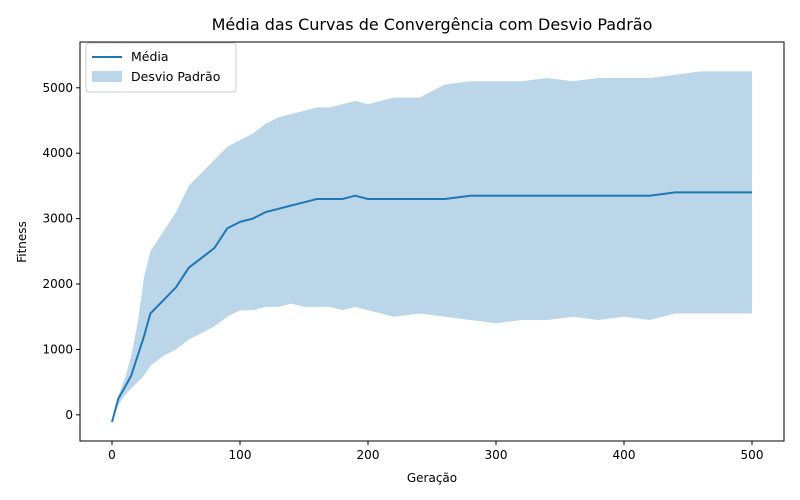  Describe the element at coordinates (368, 455) in the screenshot. I see `x-tick-label: 200` at that location.